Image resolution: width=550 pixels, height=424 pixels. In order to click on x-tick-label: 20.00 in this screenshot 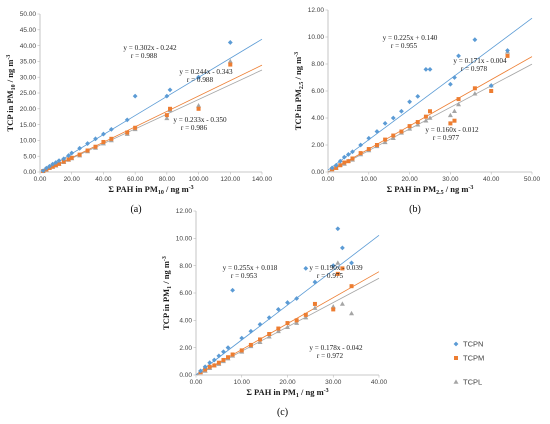, I will do `click(72, 179)`.